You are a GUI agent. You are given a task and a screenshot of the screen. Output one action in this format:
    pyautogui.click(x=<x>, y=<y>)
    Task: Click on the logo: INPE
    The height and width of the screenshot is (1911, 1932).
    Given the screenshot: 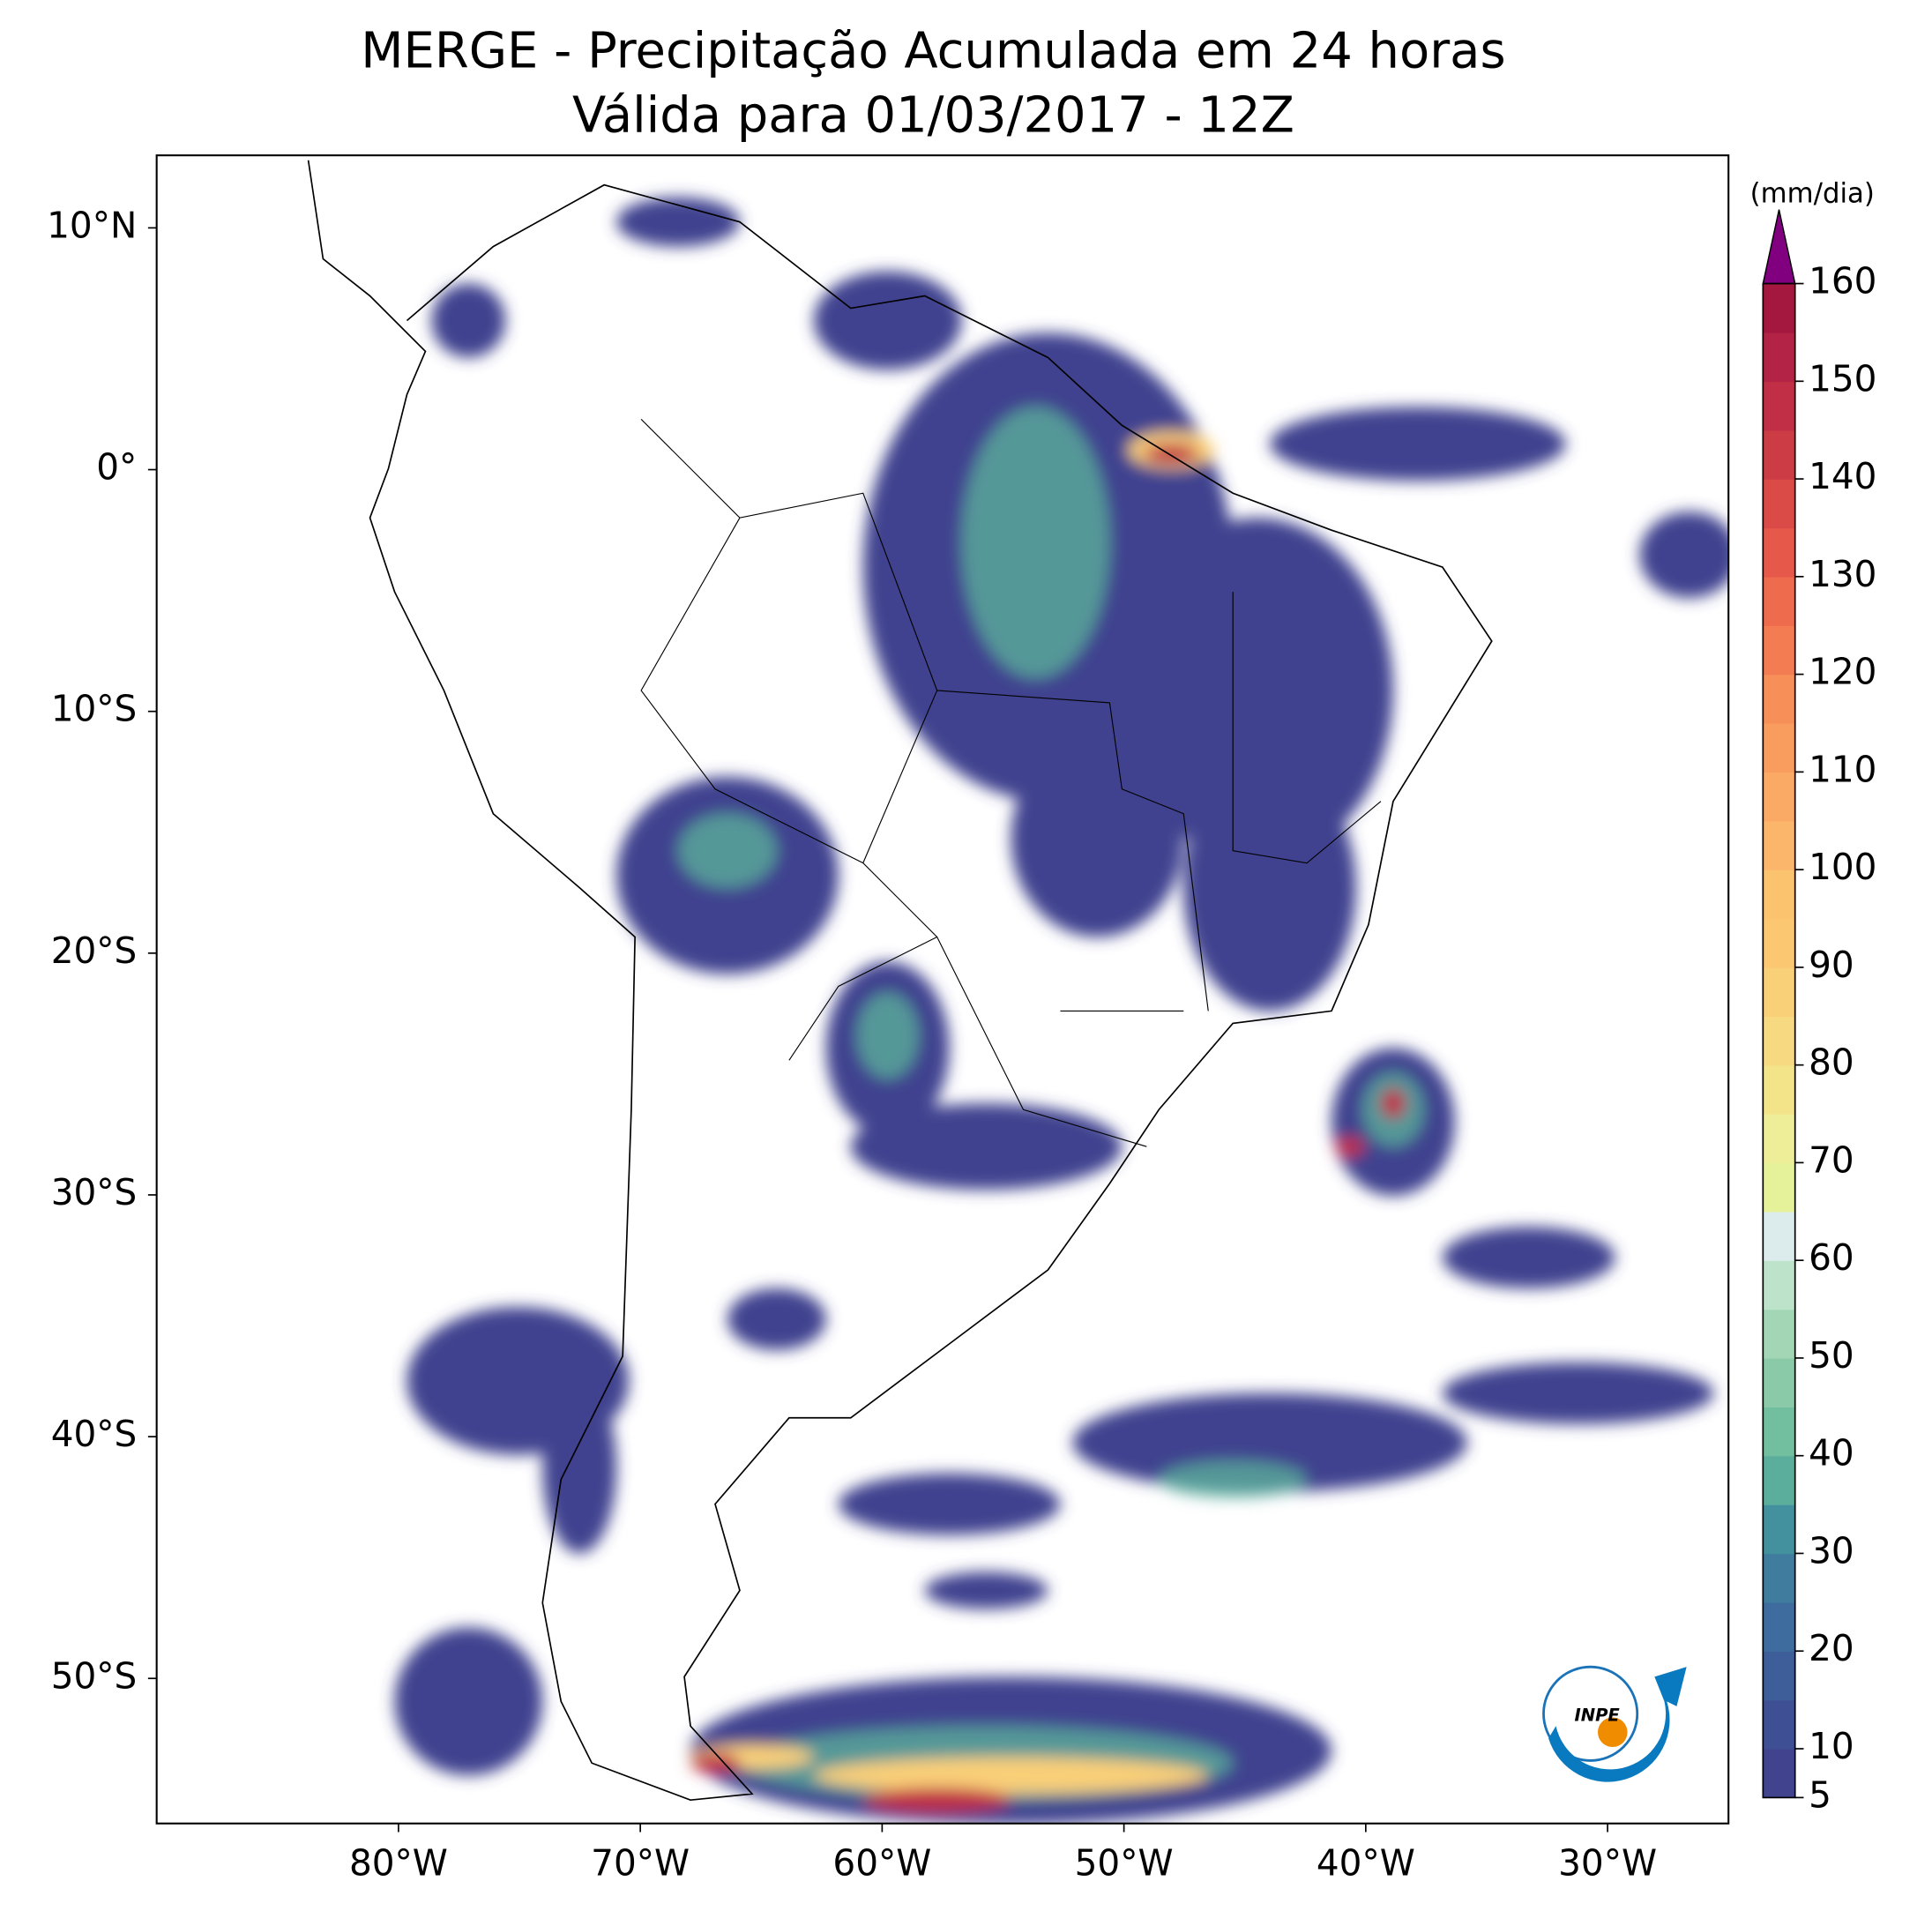 What is the action you would take?
    pyautogui.click(x=1614, y=1724)
    